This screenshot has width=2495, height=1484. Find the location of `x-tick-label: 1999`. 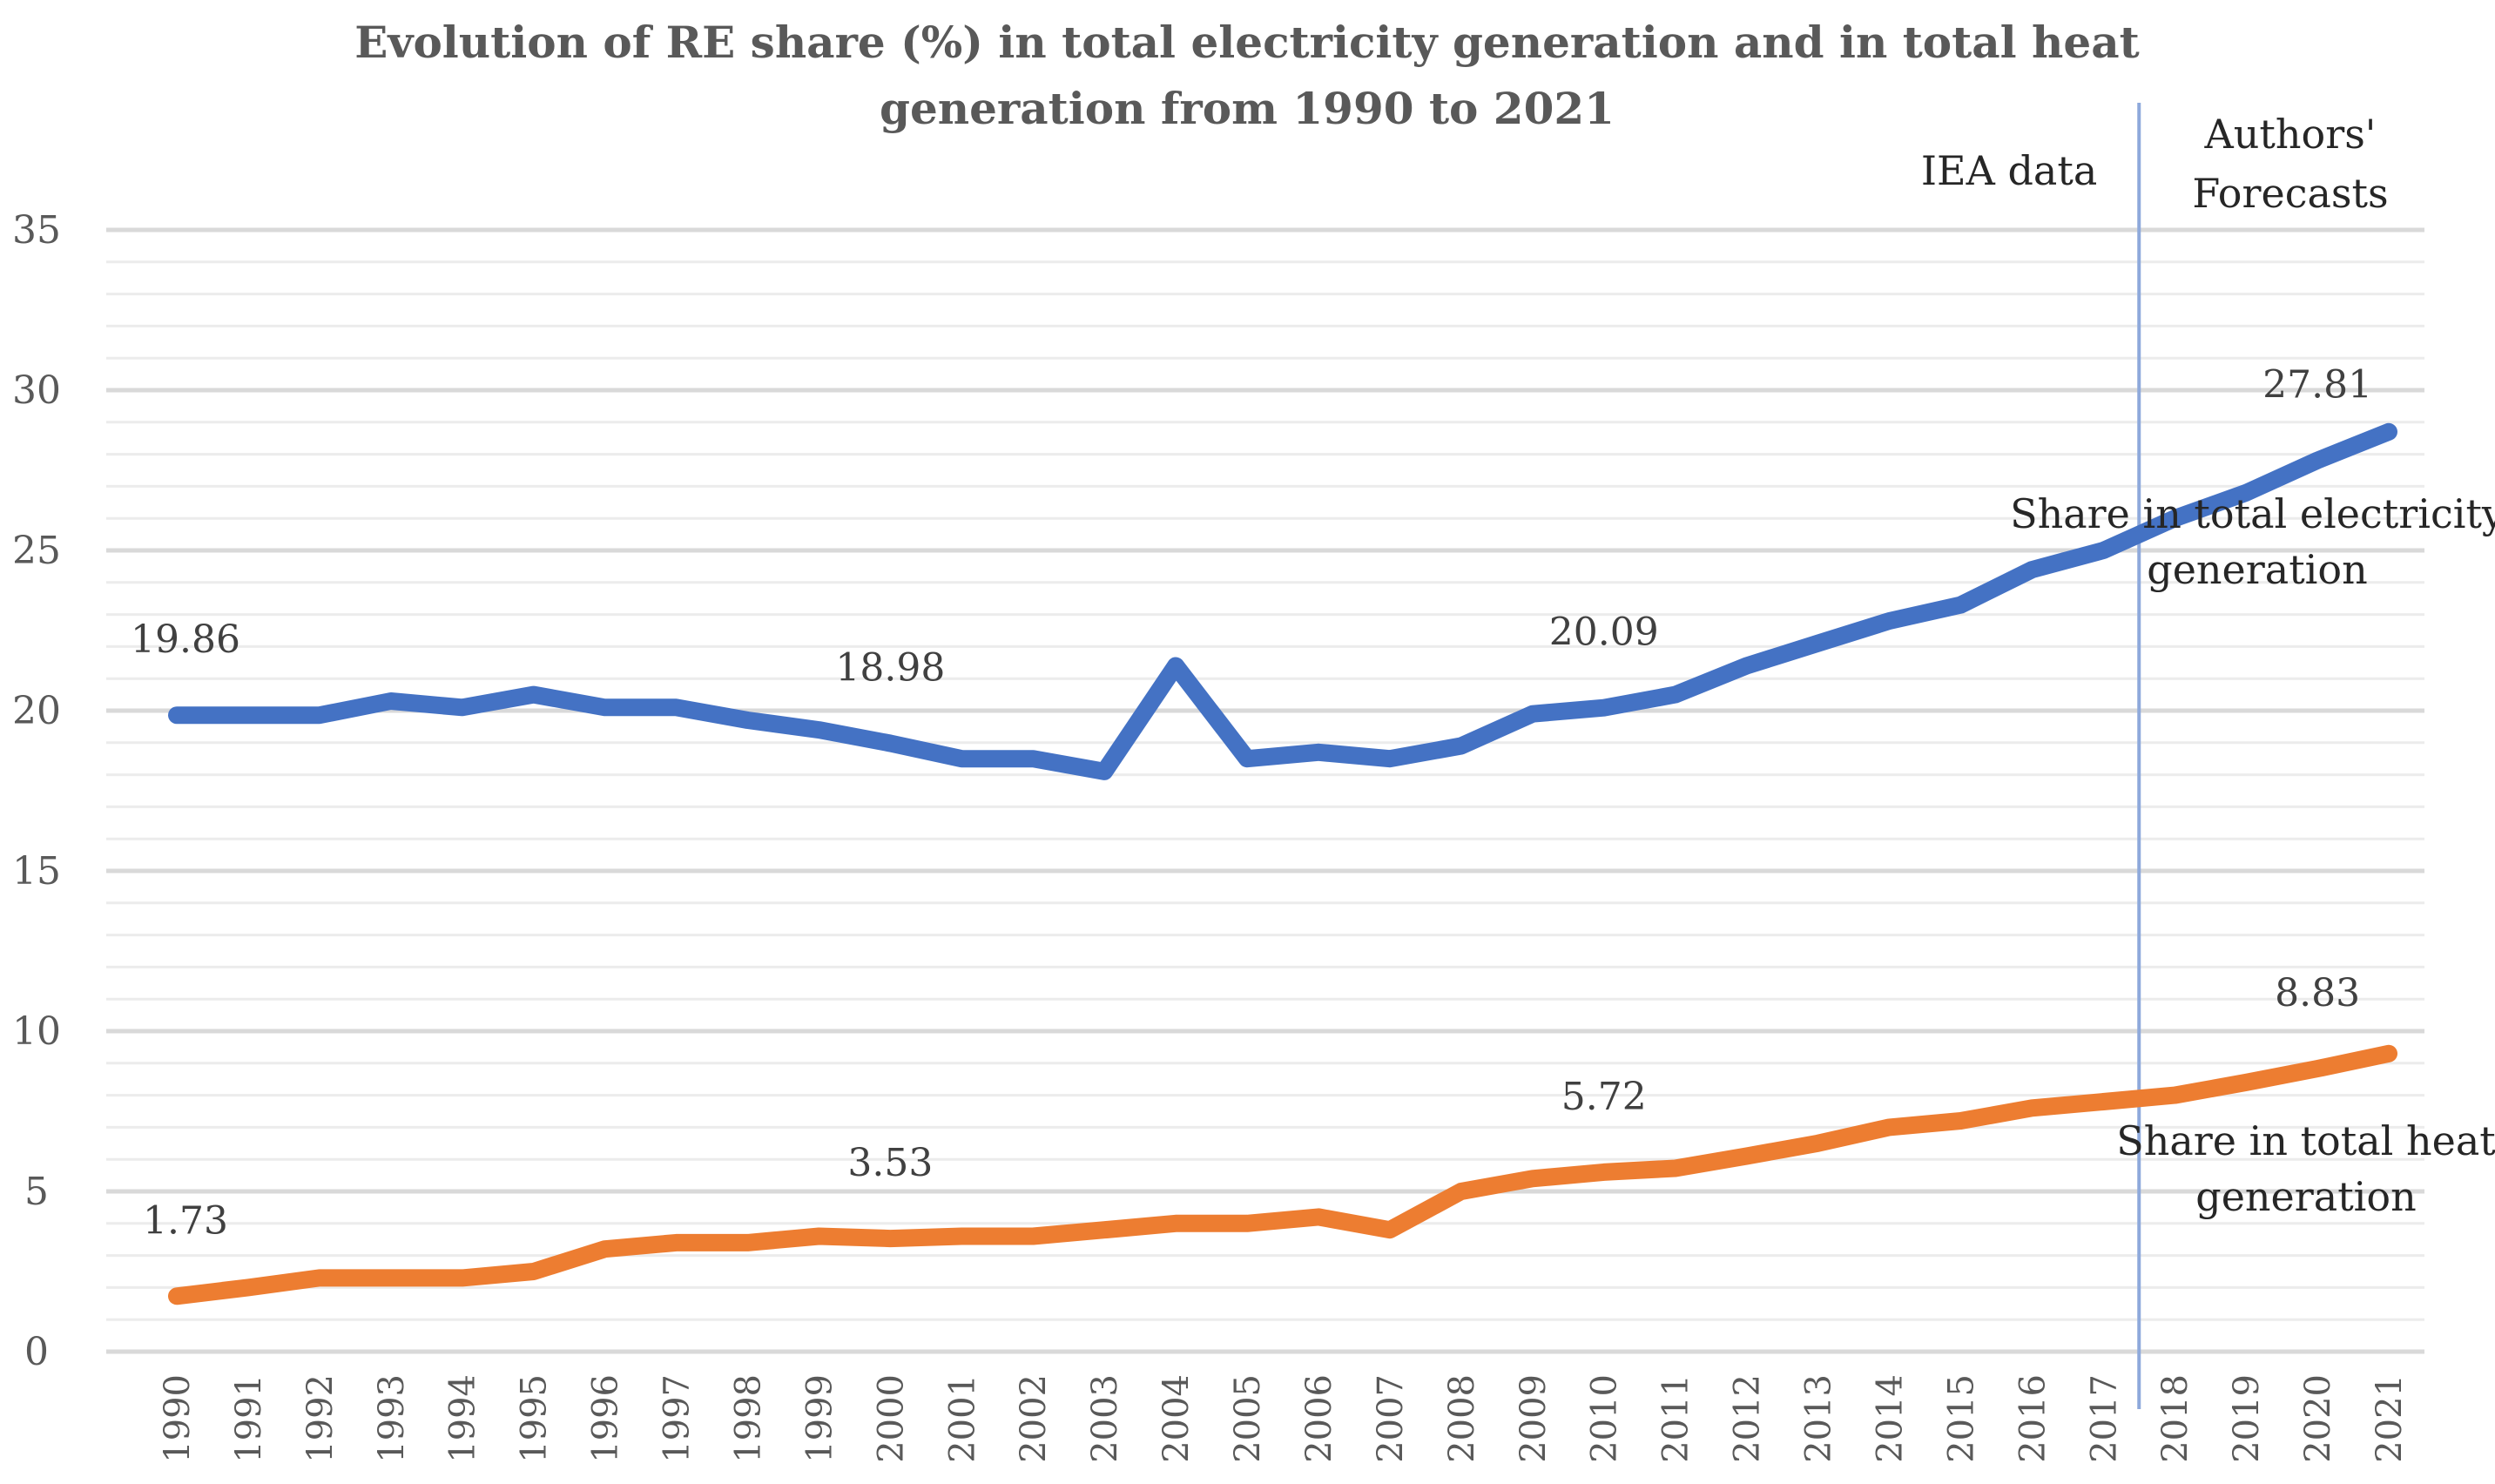

x-tick-label: 1999 is located at coordinates (819, 1419).